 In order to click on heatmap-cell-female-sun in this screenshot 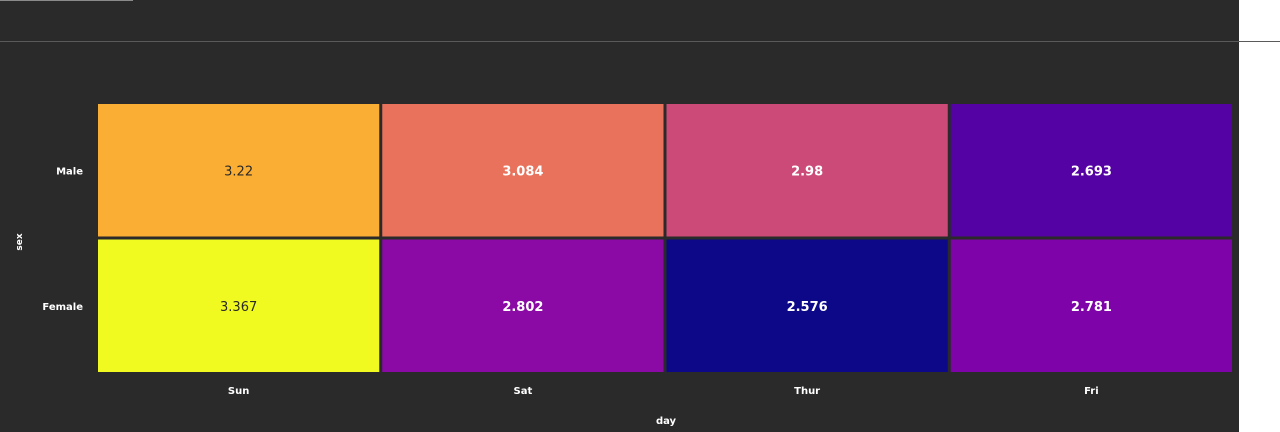, I will do `click(239, 305)`.